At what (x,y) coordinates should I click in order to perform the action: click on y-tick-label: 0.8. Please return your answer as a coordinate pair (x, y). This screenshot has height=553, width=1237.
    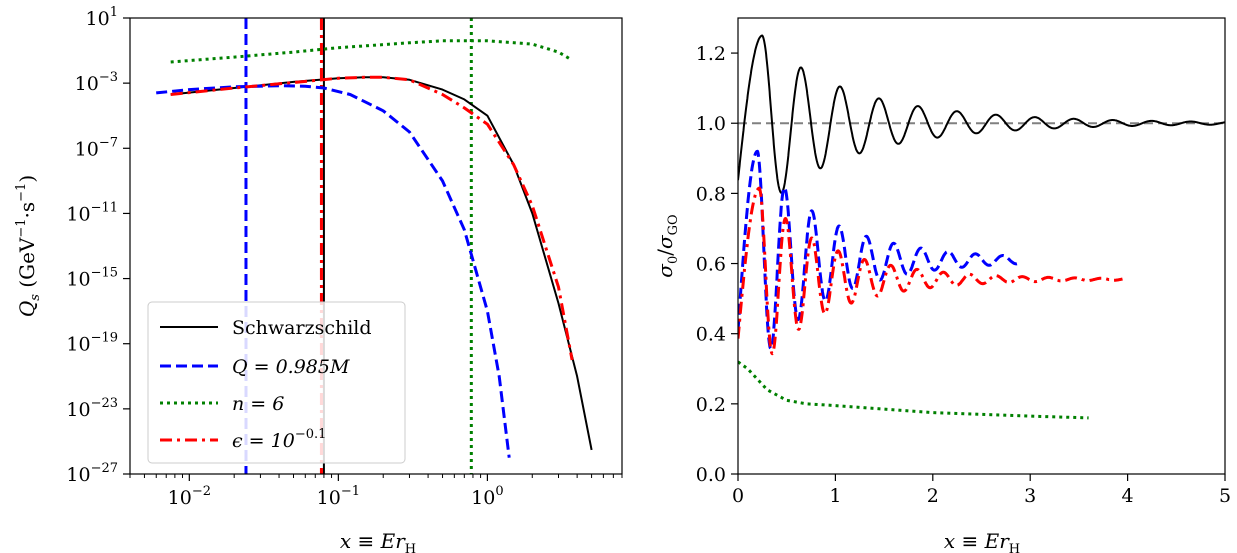
    Looking at the image, I should click on (711, 194).